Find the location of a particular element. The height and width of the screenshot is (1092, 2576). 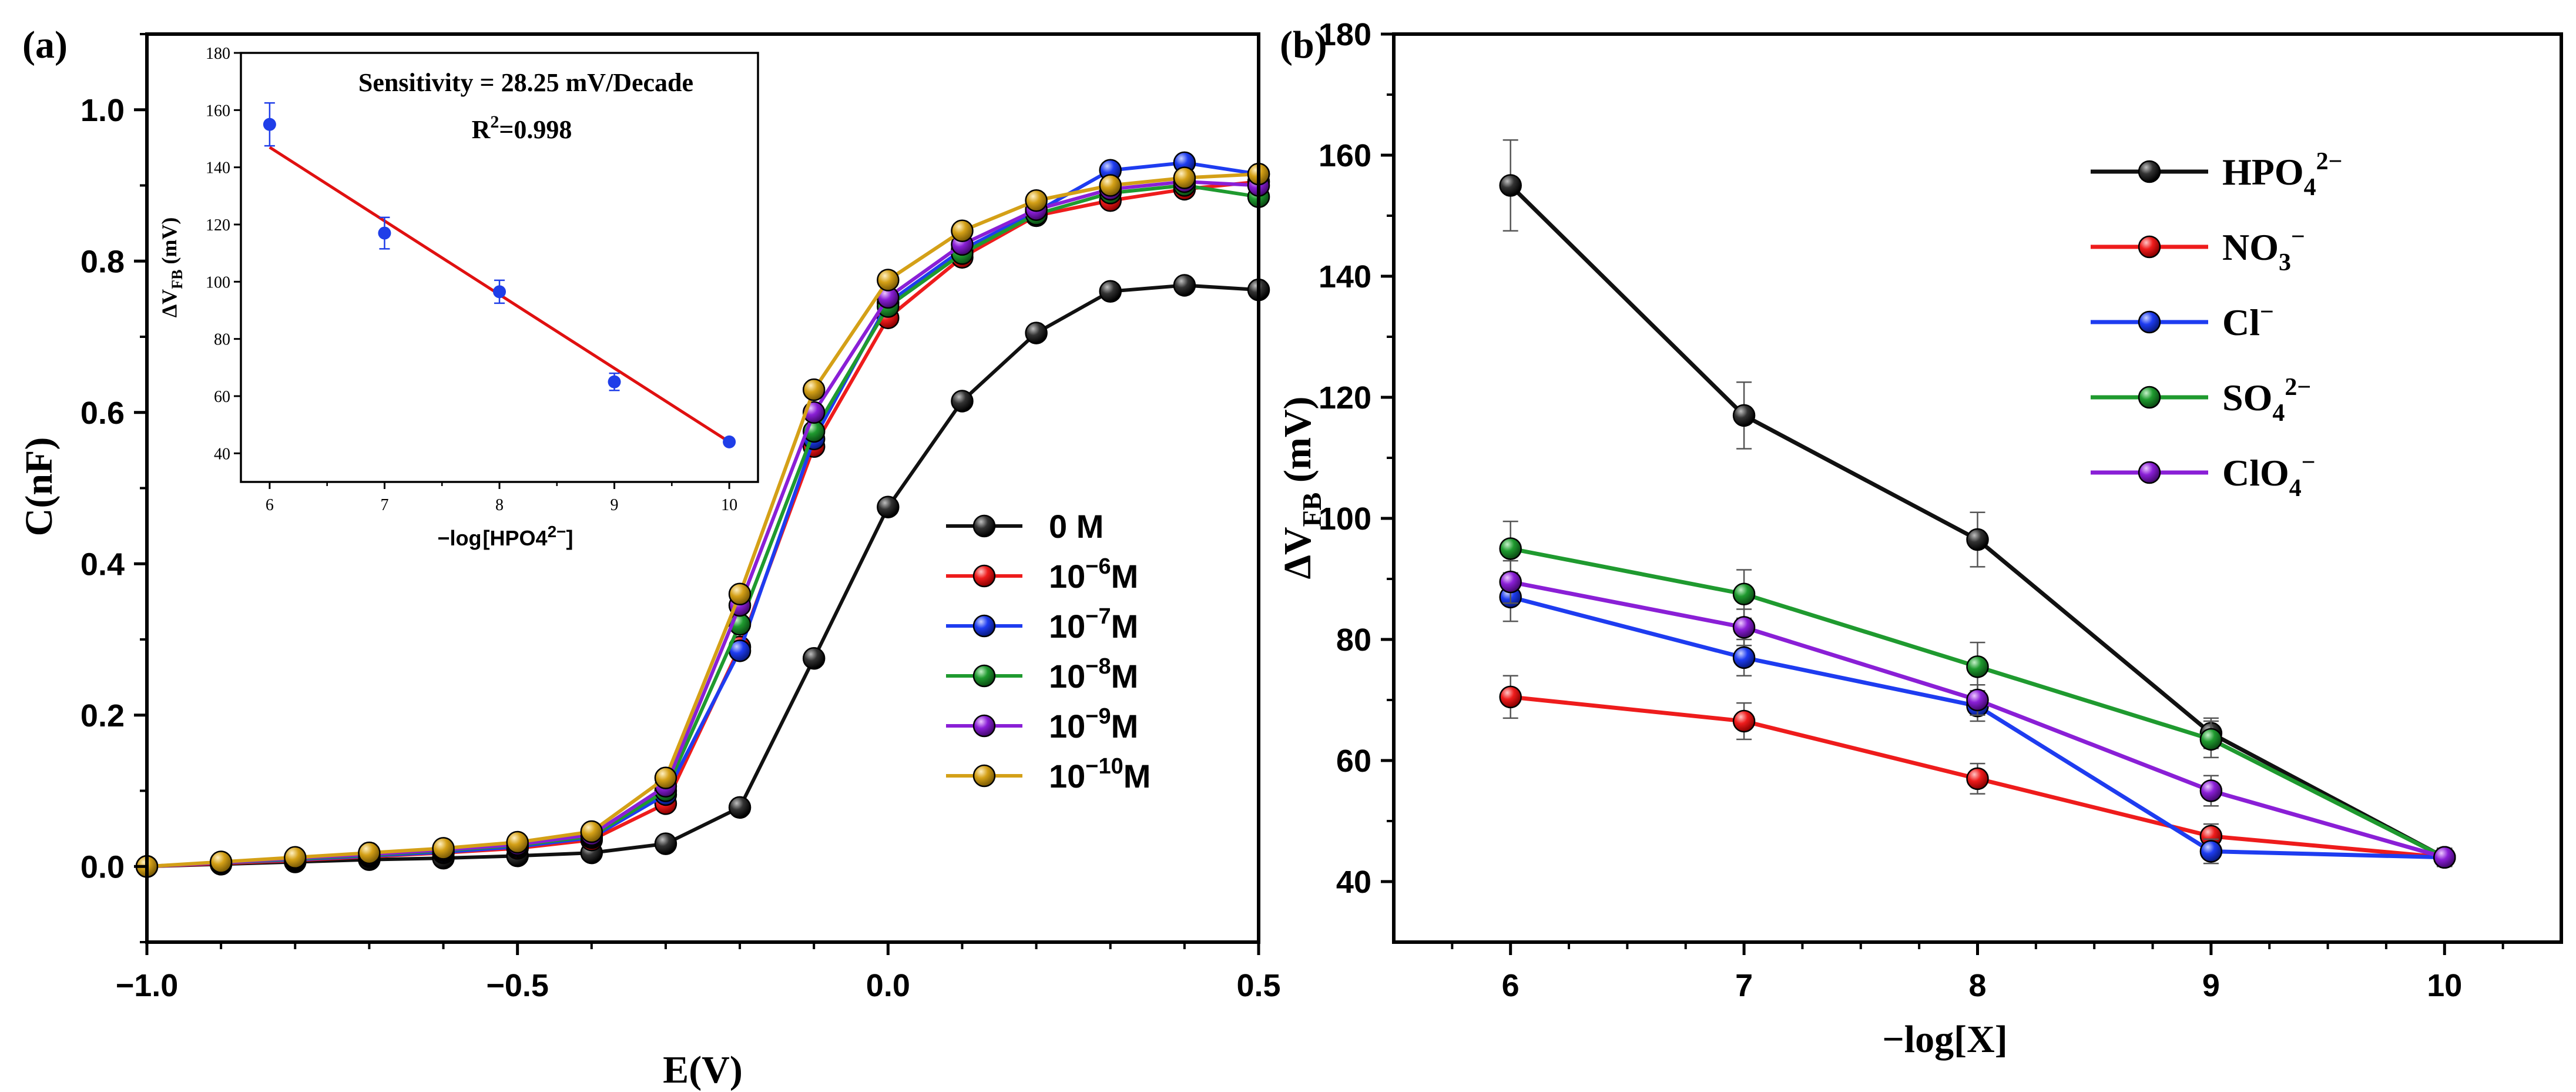

panel-b-legend-item: HPO42− is located at coordinates (2217, 175).